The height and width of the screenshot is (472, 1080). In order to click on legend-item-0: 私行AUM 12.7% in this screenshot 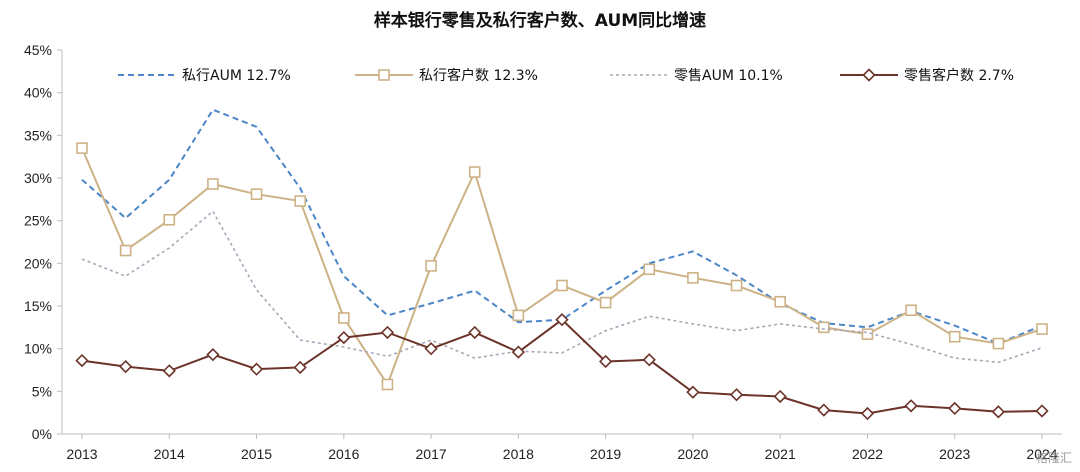, I will do `click(204, 76)`.